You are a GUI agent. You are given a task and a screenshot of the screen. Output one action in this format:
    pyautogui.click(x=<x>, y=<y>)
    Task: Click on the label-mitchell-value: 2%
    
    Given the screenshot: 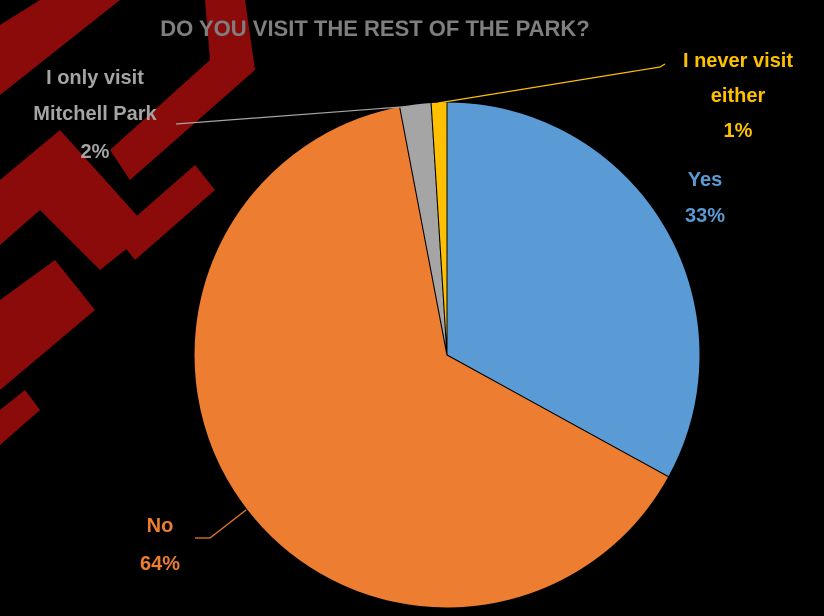 What is the action you would take?
    pyautogui.click(x=95, y=152)
    